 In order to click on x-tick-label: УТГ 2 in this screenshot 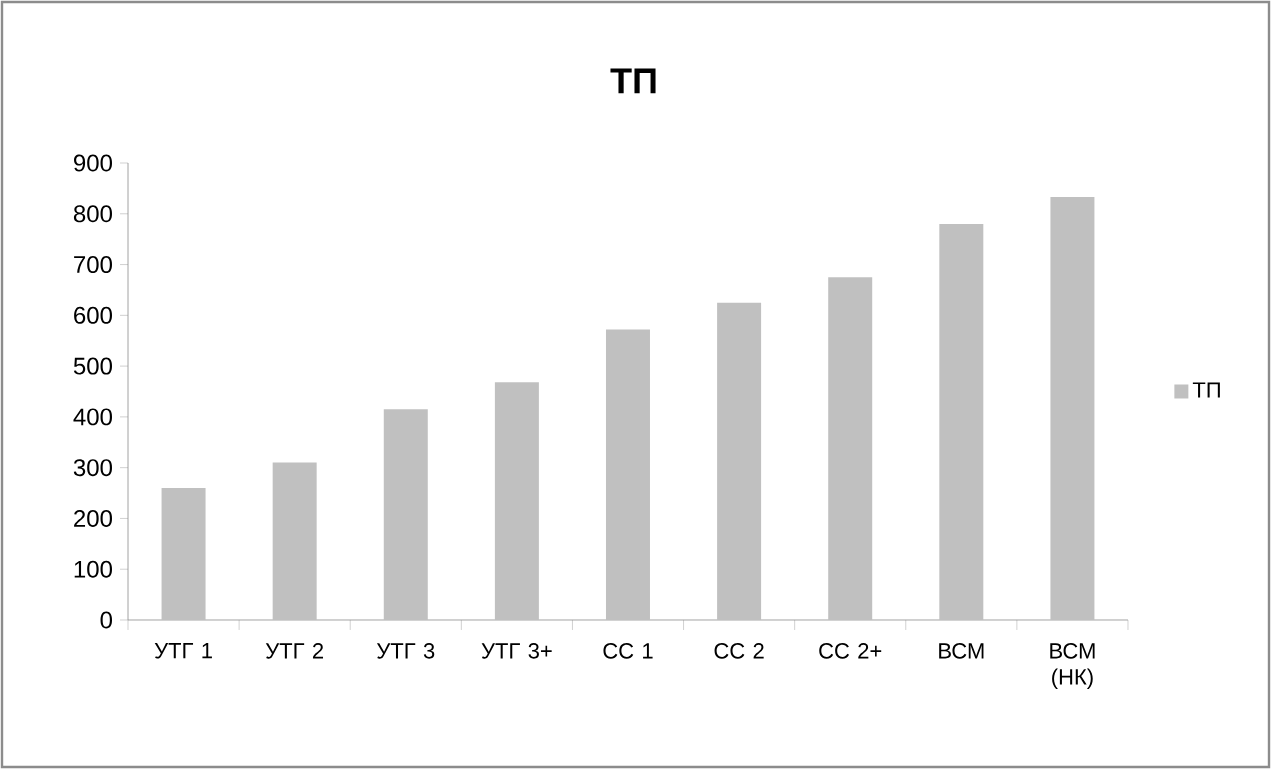, I will do `click(294, 651)`.